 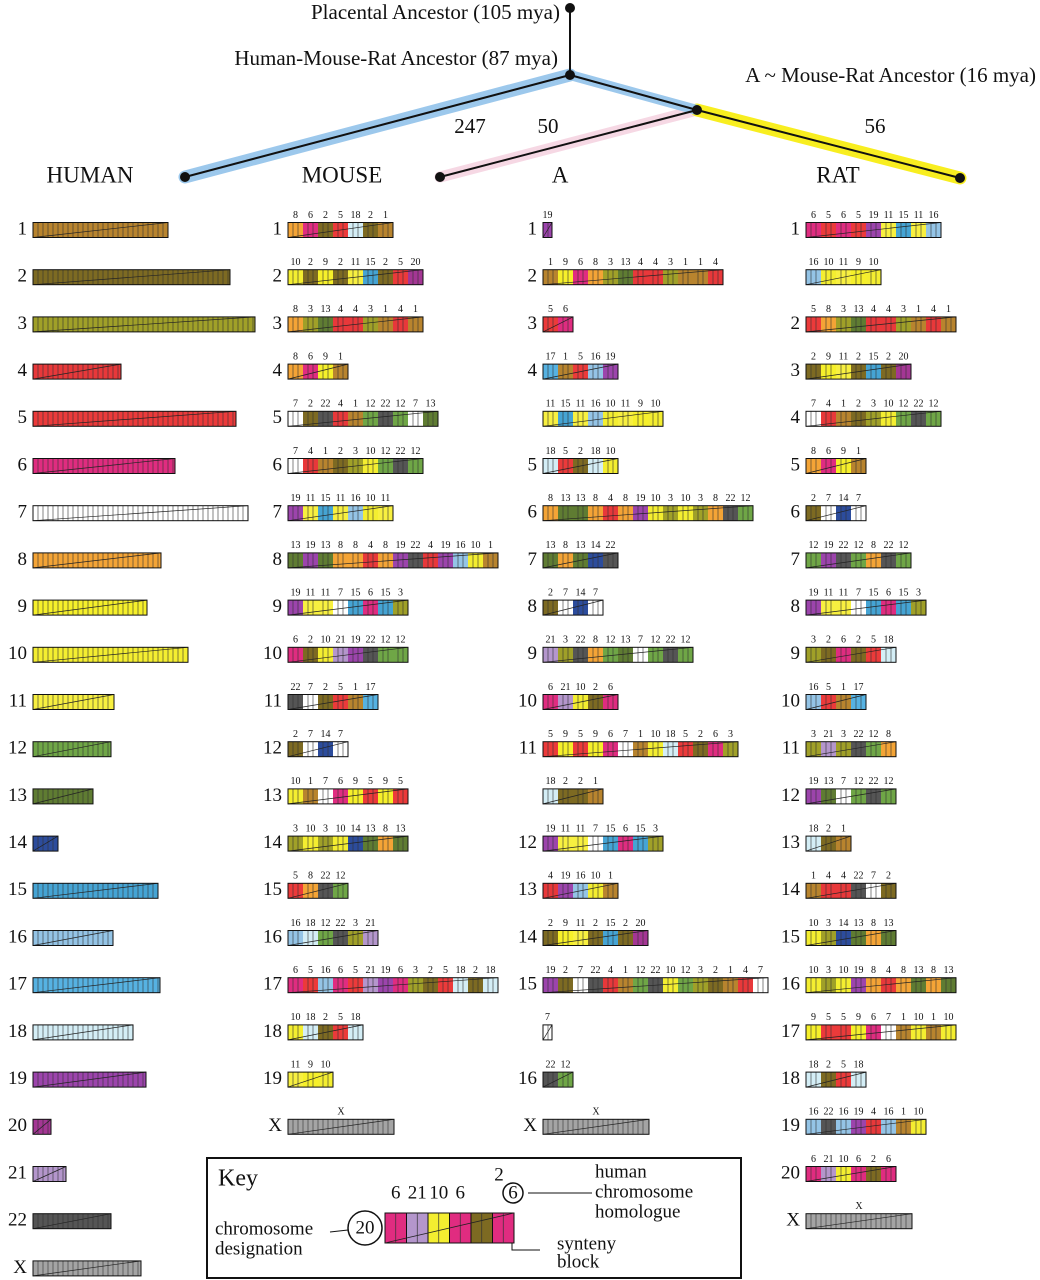 What do you see at coordinates (629, 744) in the screenshot?
I see `chromosome: 115 9 5 9 6 7 1 10 18 5 2 6 3` at bounding box center [629, 744].